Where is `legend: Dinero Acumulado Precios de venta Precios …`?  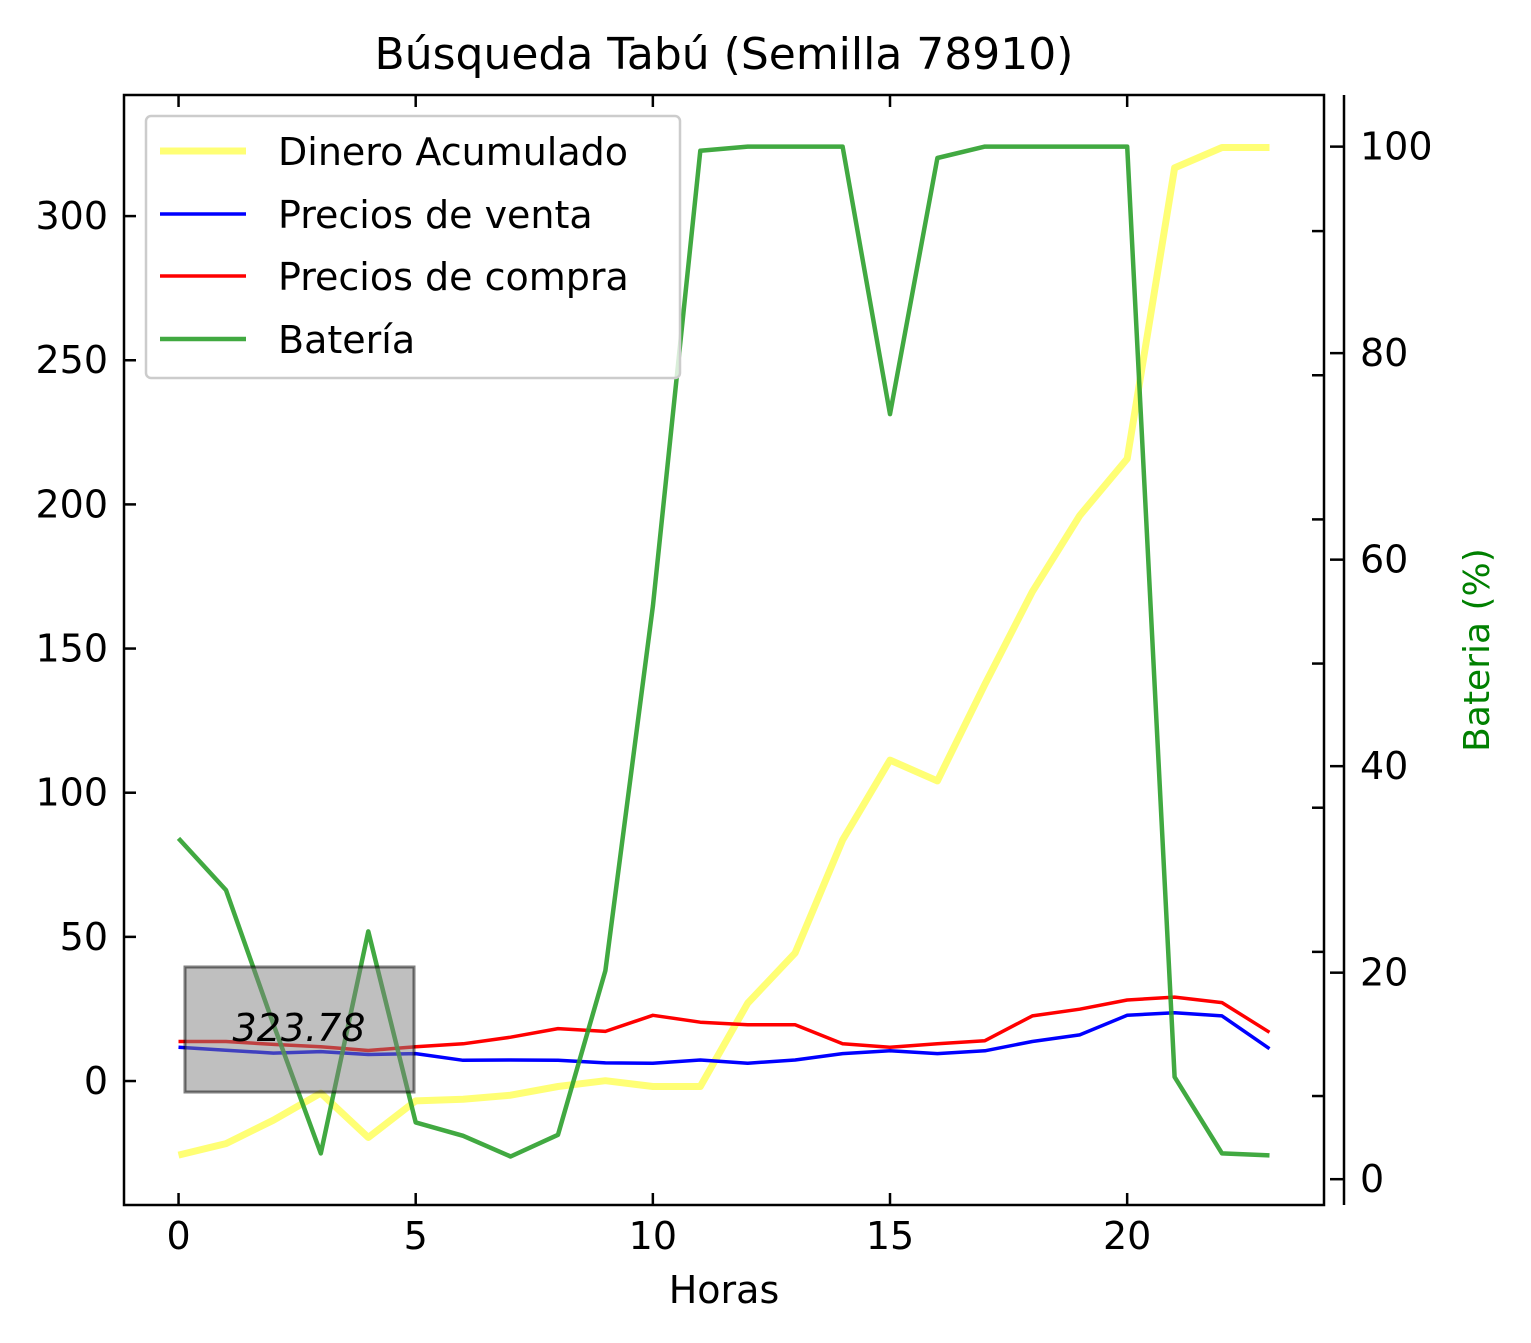 legend: Dinero Acumulado Precios de venta Precios … is located at coordinates (413, 247).